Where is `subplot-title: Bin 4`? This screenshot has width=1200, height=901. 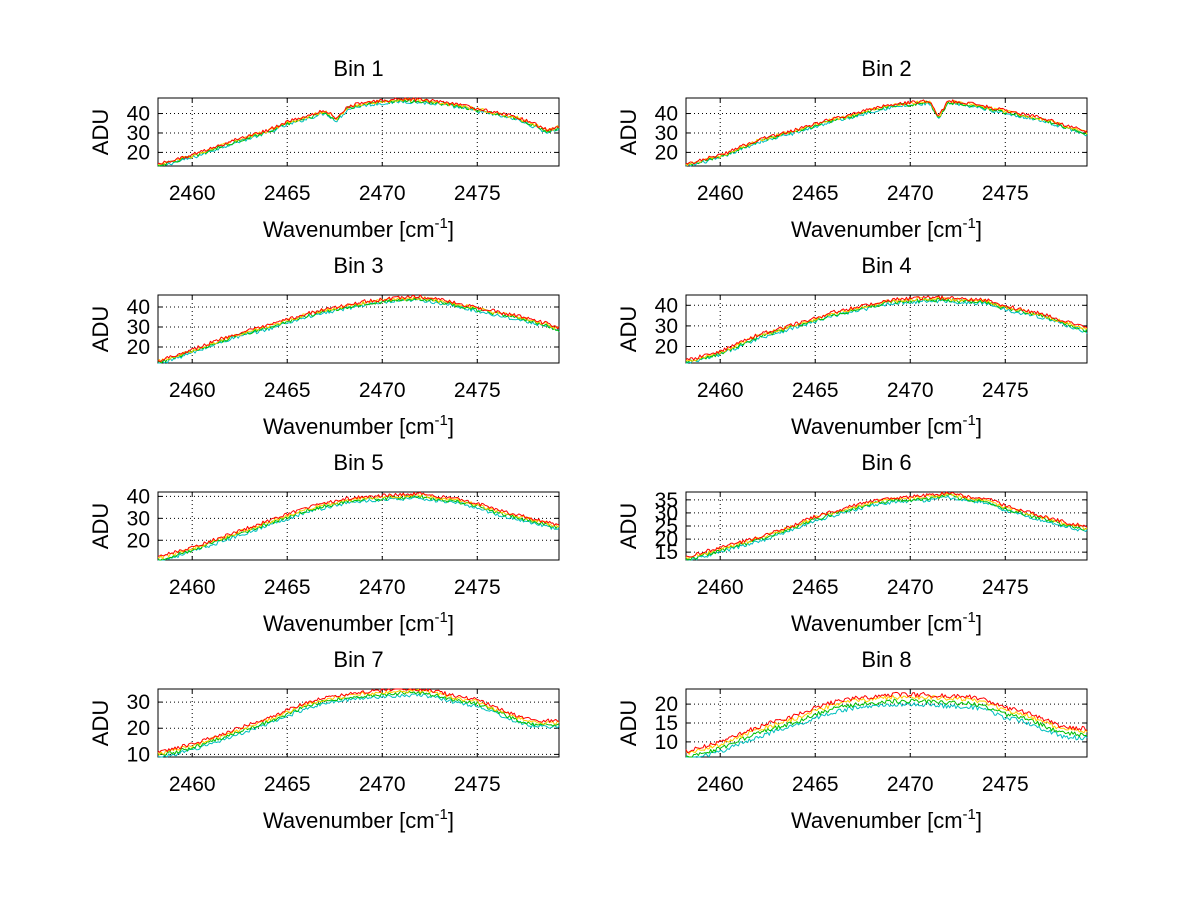
subplot-title: Bin 4 is located at coordinates (886, 265).